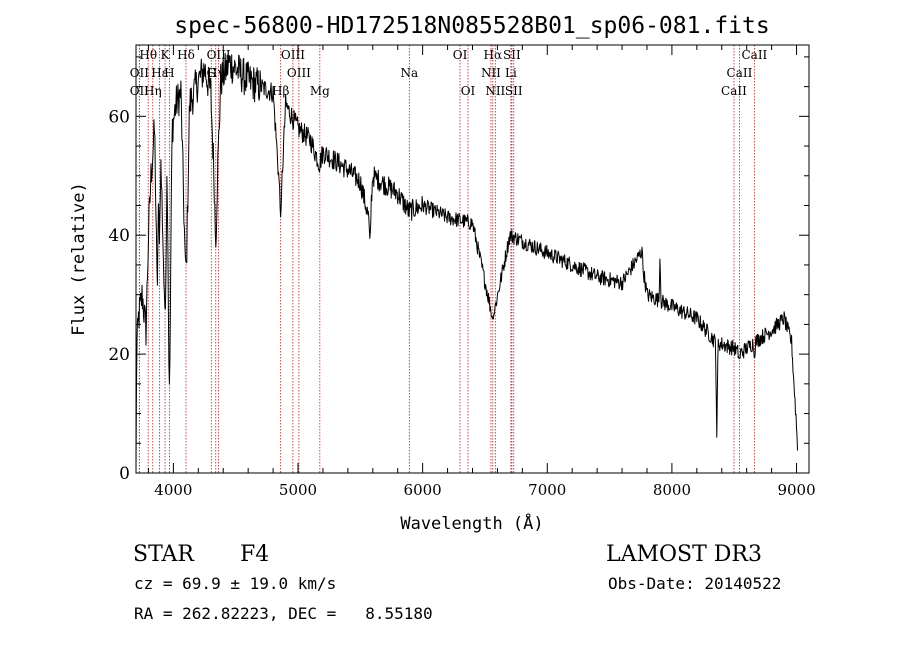 Image resolution: width=900 pixels, height=649 pixels. What do you see at coordinates (186, 55) in the screenshot?
I see `line-marker-label: Hδ` at bounding box center [186, 55].